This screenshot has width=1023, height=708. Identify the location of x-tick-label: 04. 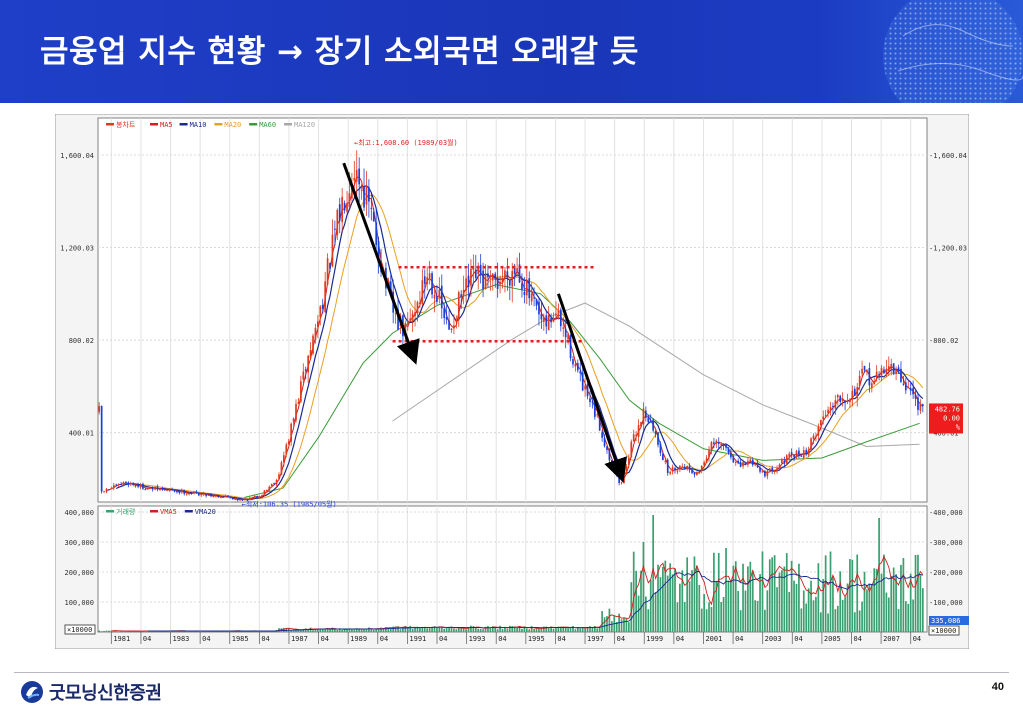
(147, 639).